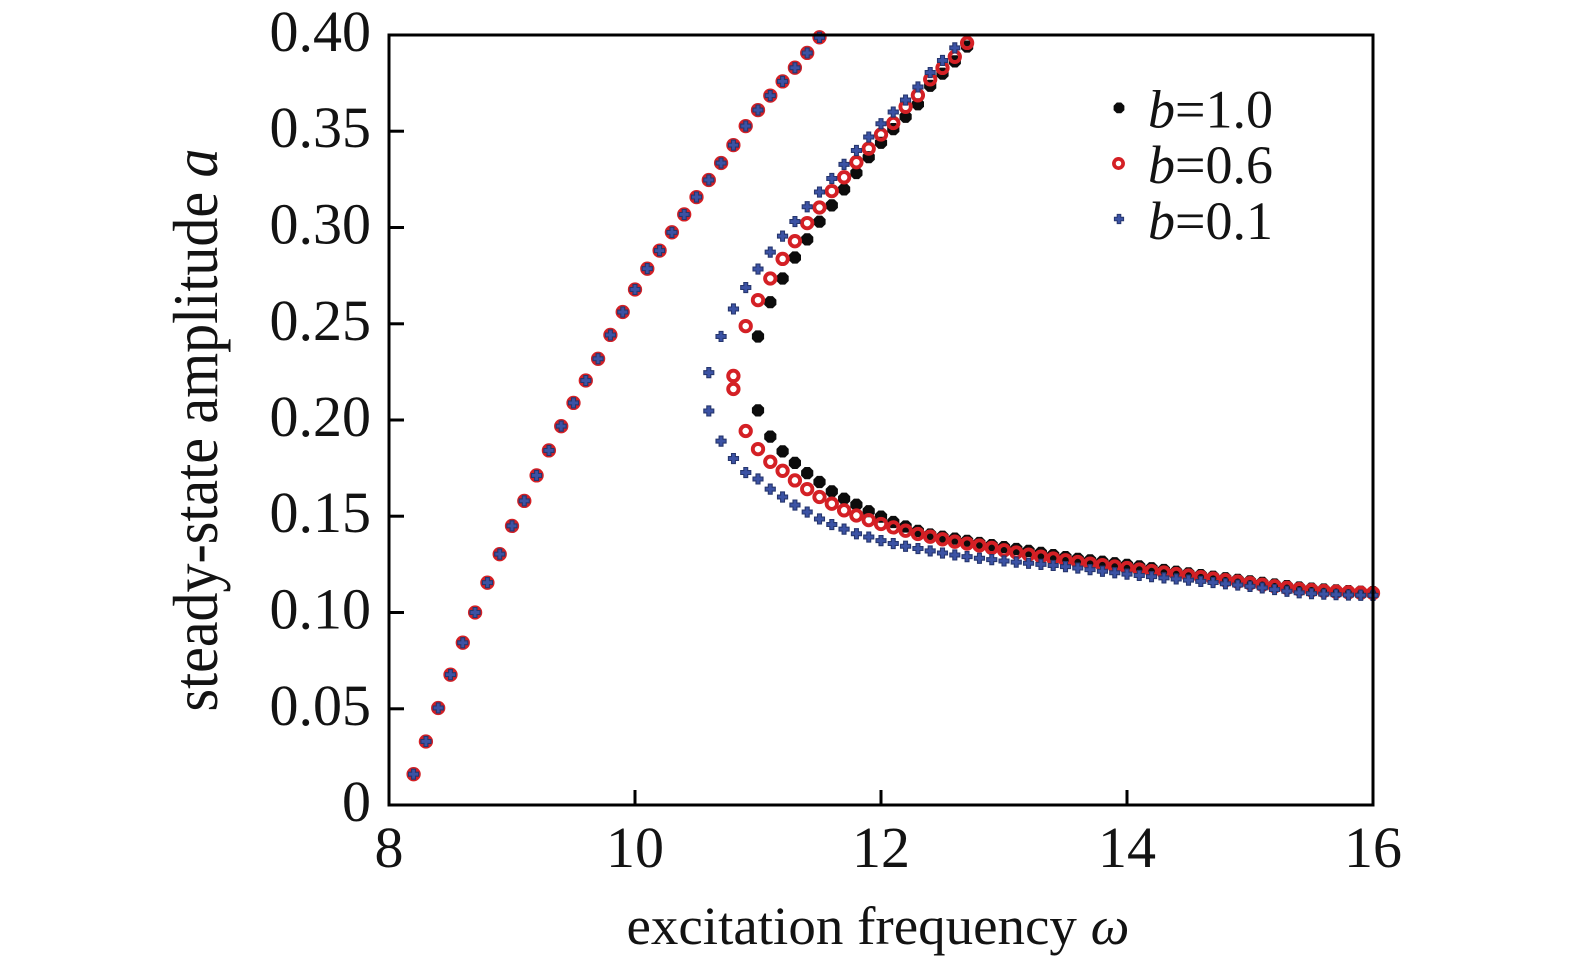 This screenshot has width=1575, height=967. Describe the element at coordinates (321, 512) in the screenshot. I see `svg-text: 0.15` at that location.